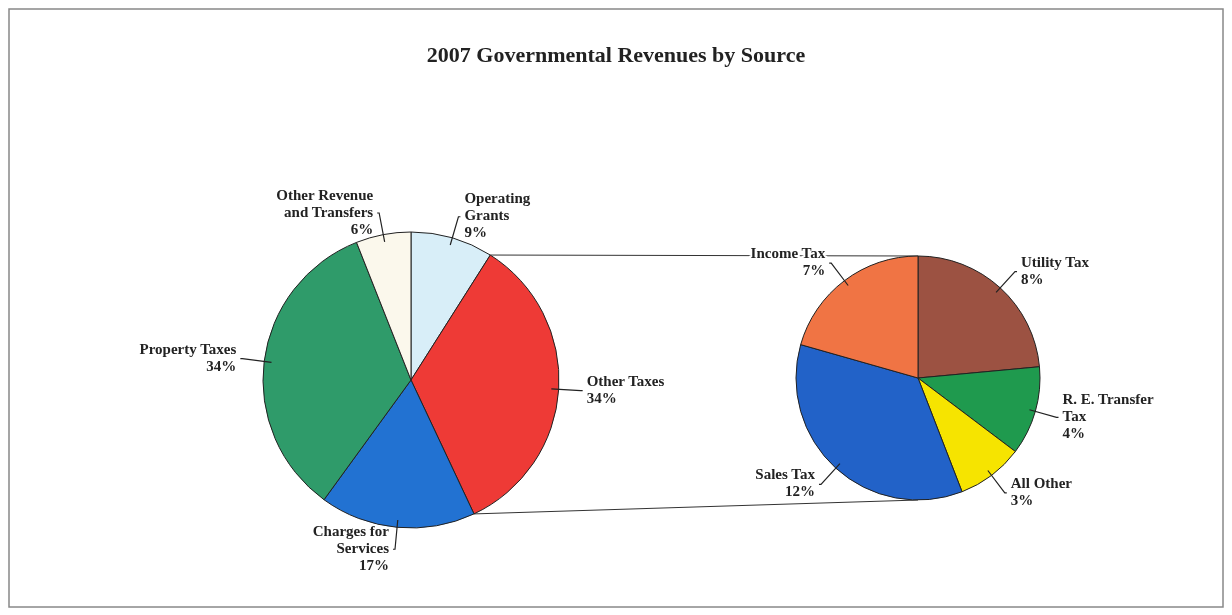  I want to click on slice-label: Property Taxes, so click(188, 348).